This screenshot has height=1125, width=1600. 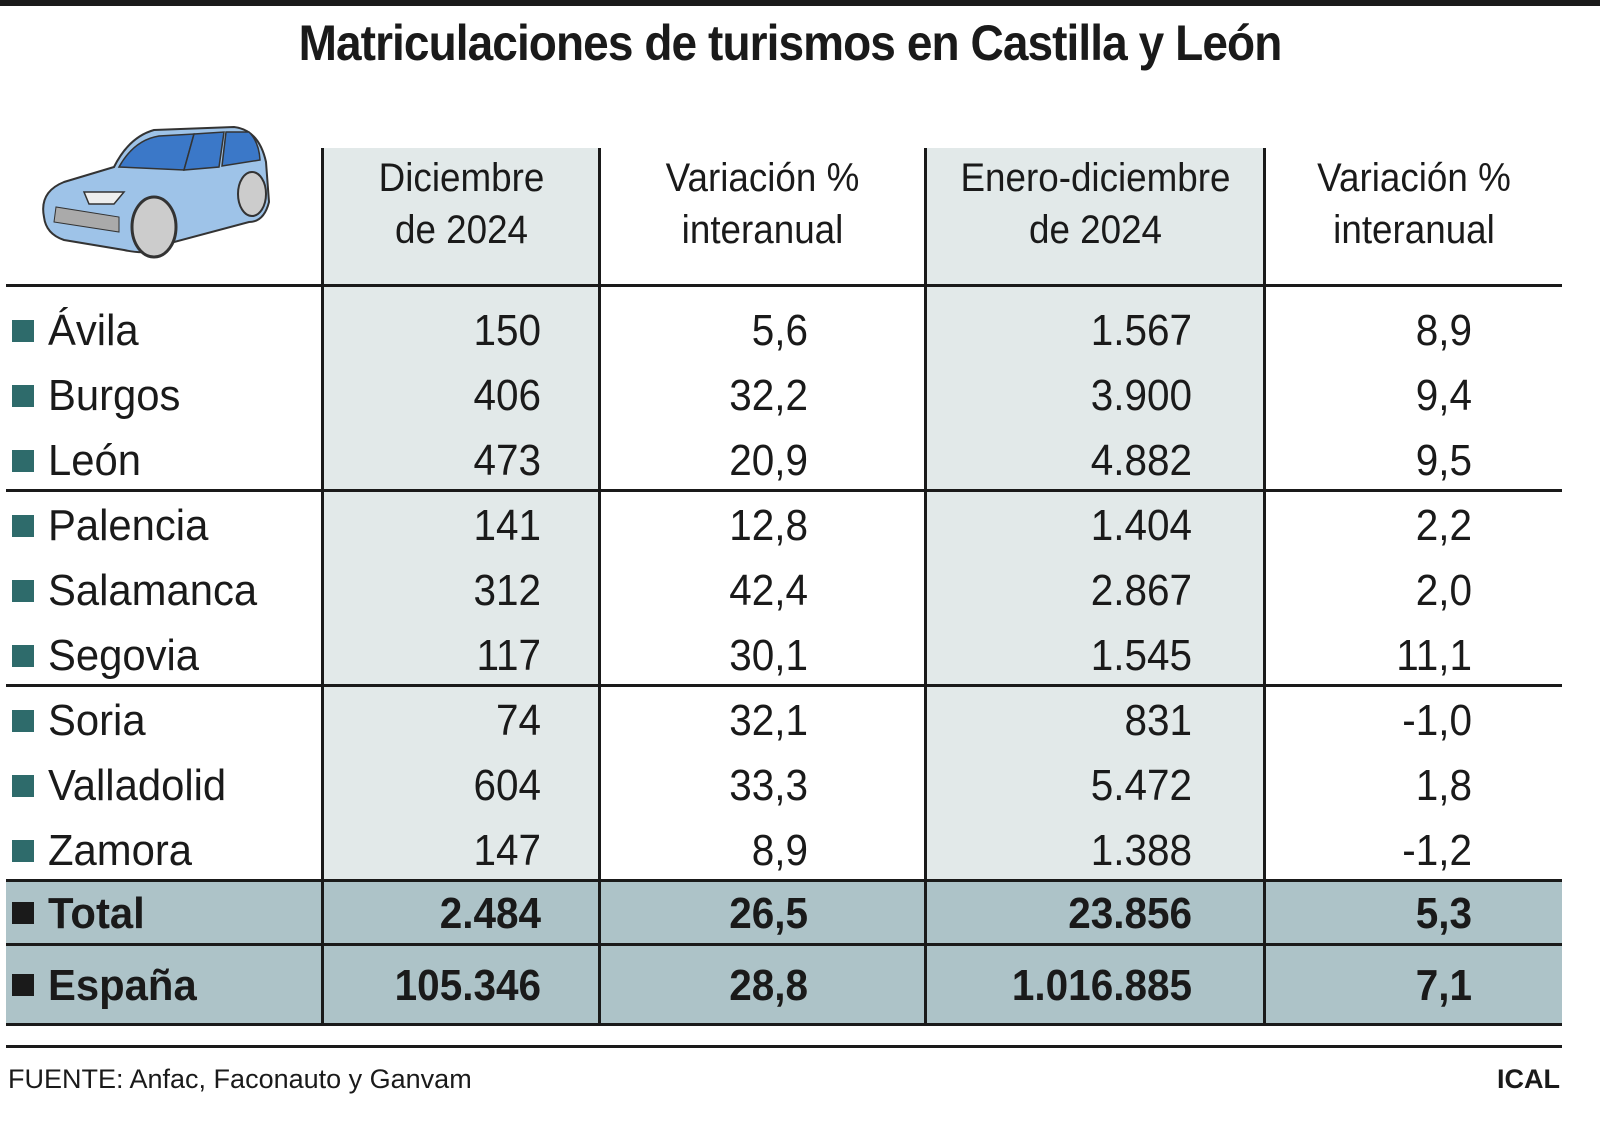 I want to click on table-cell: 2.484, so click(x=490, y=913).